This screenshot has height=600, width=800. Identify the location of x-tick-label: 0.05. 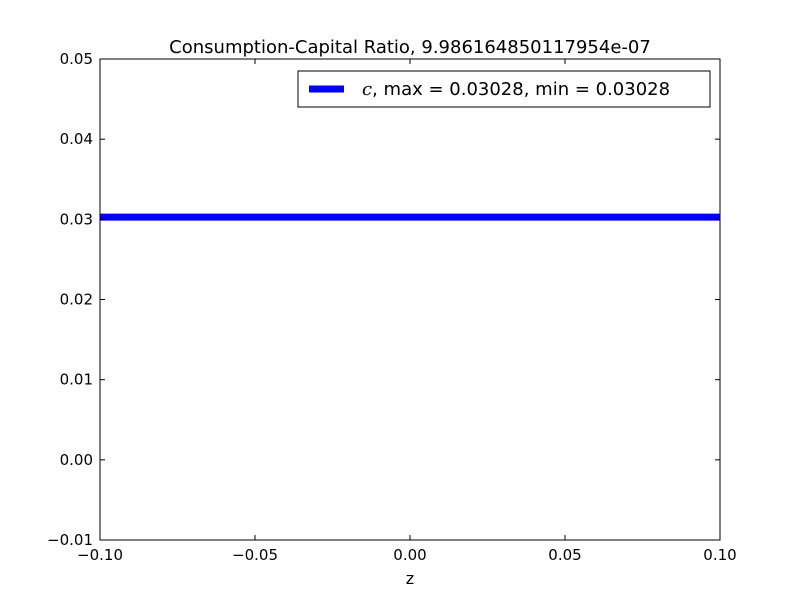
(564, 555).